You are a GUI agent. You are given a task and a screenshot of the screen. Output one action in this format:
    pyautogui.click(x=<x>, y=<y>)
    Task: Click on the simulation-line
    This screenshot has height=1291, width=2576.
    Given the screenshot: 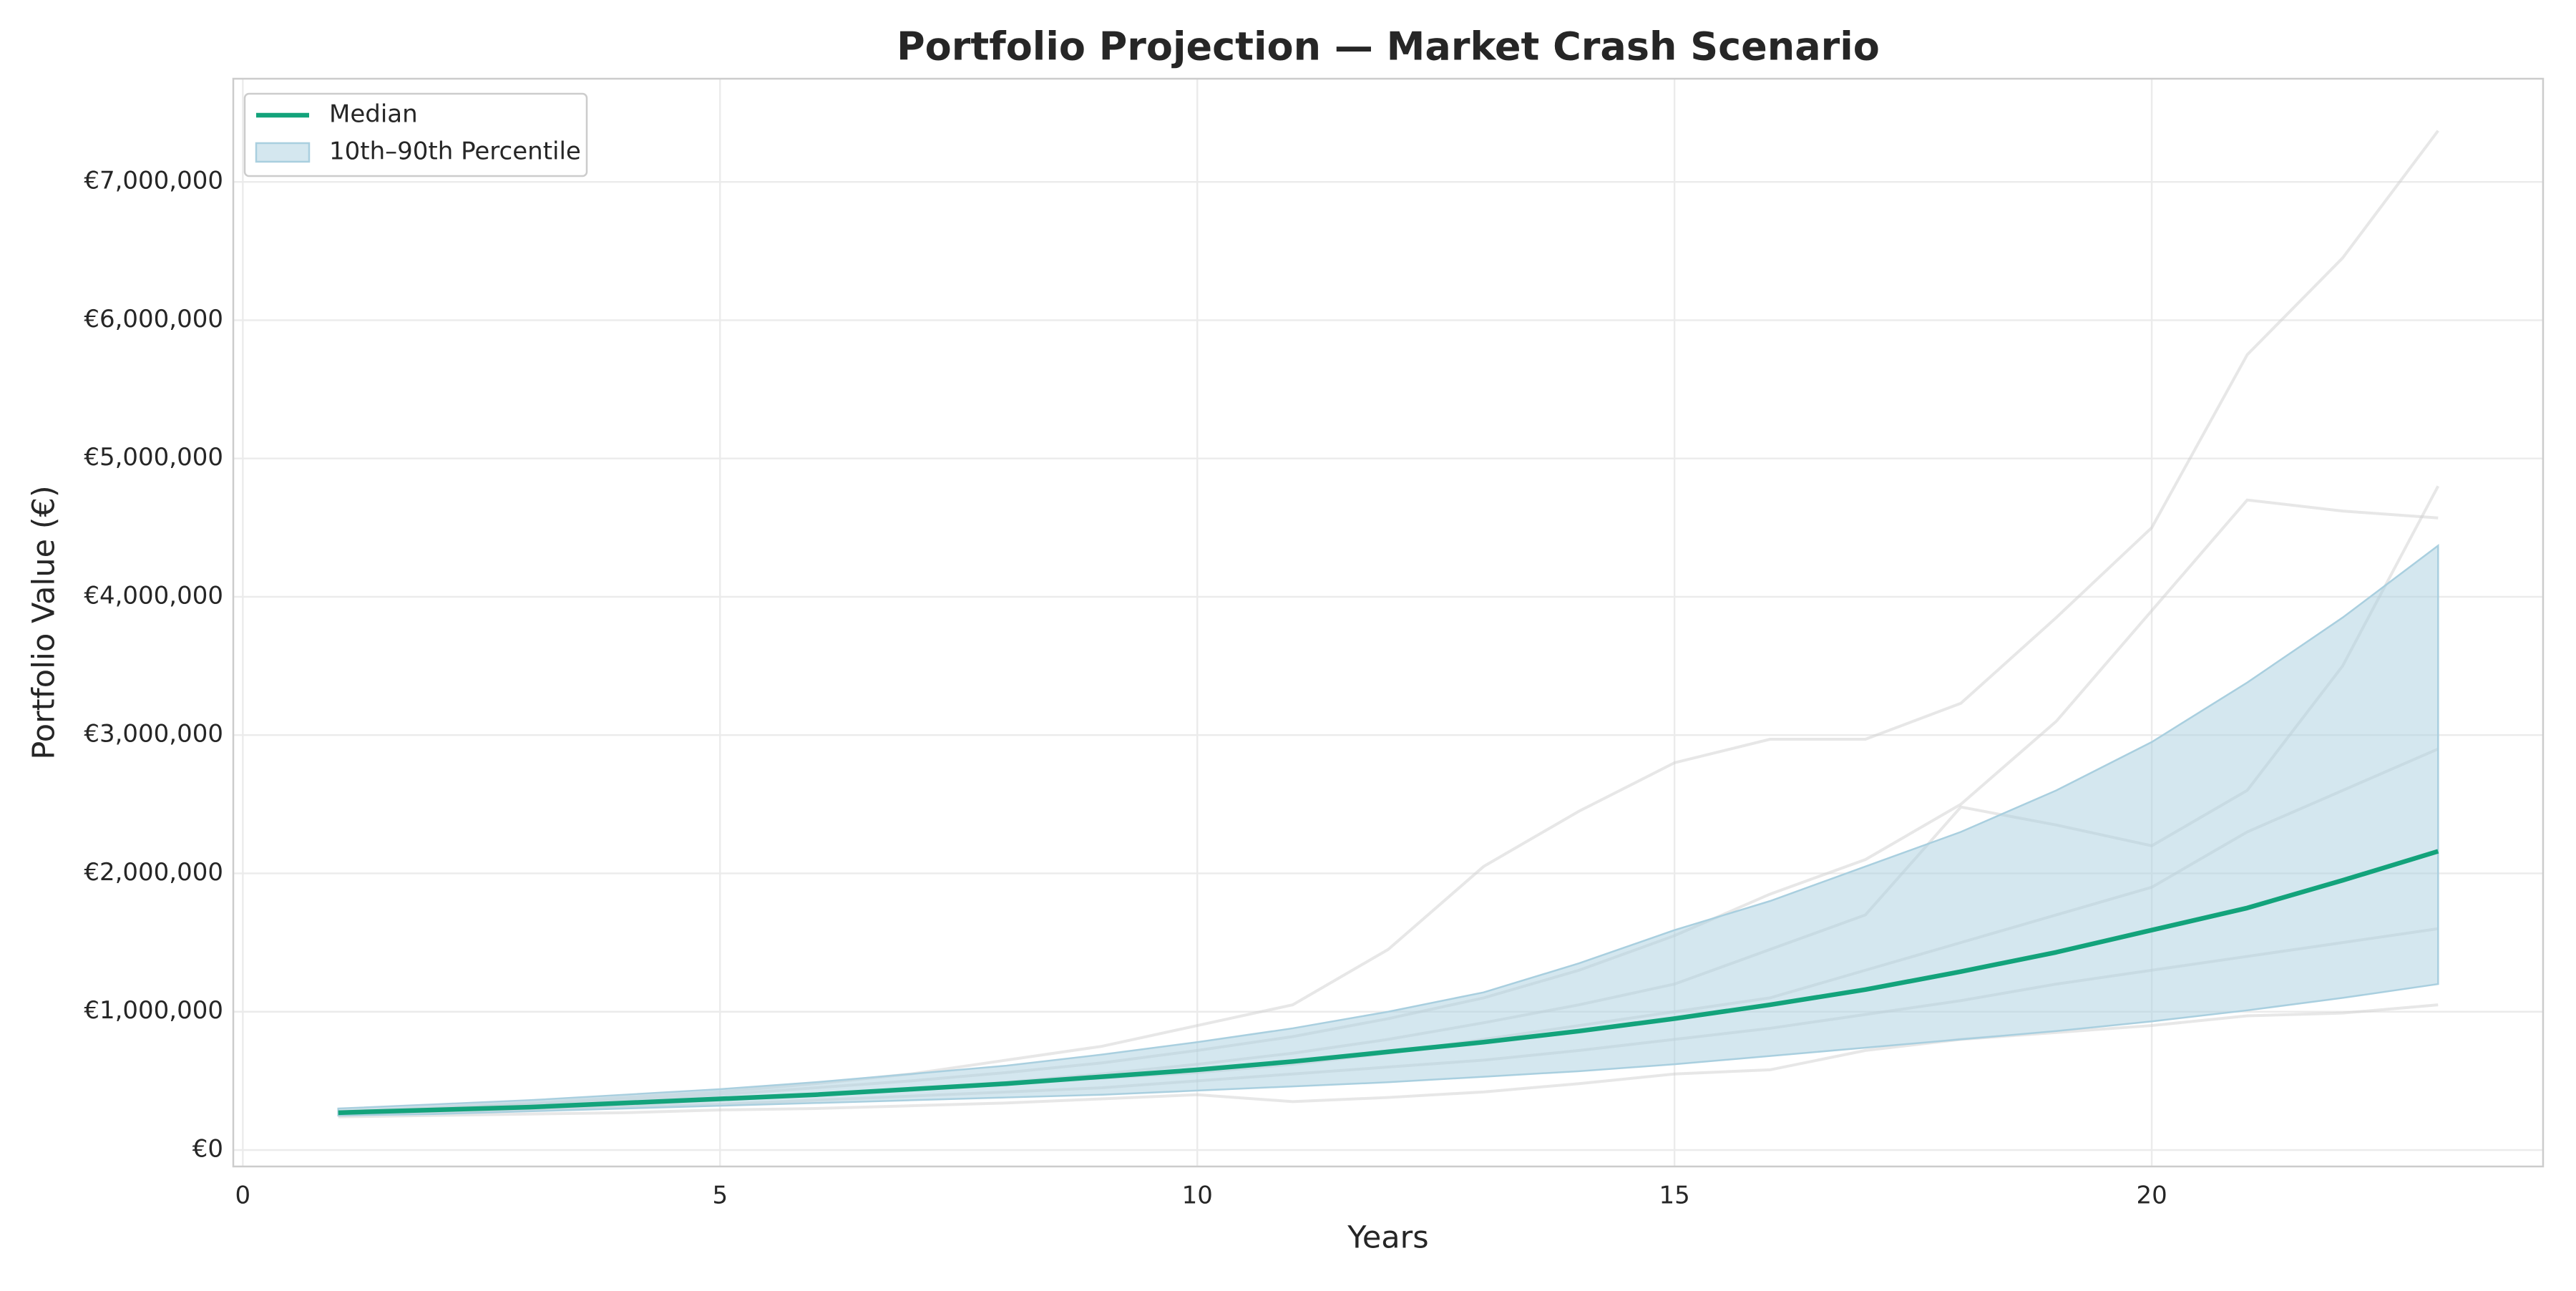 What is the action you would take?
    pyautogui.click(x=1388, y=1061)
    